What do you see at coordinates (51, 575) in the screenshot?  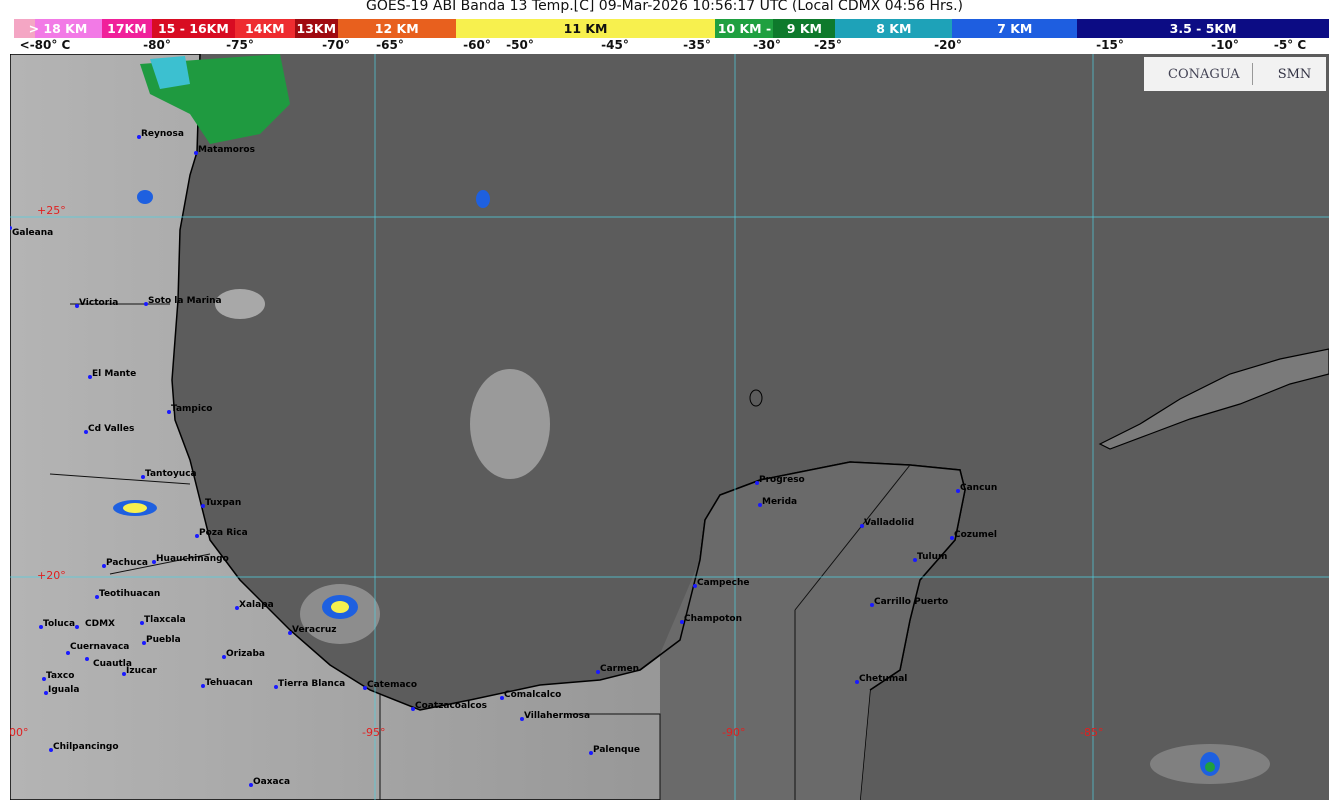 I see `lat-label: +20°` at bounding box center [51, 575].